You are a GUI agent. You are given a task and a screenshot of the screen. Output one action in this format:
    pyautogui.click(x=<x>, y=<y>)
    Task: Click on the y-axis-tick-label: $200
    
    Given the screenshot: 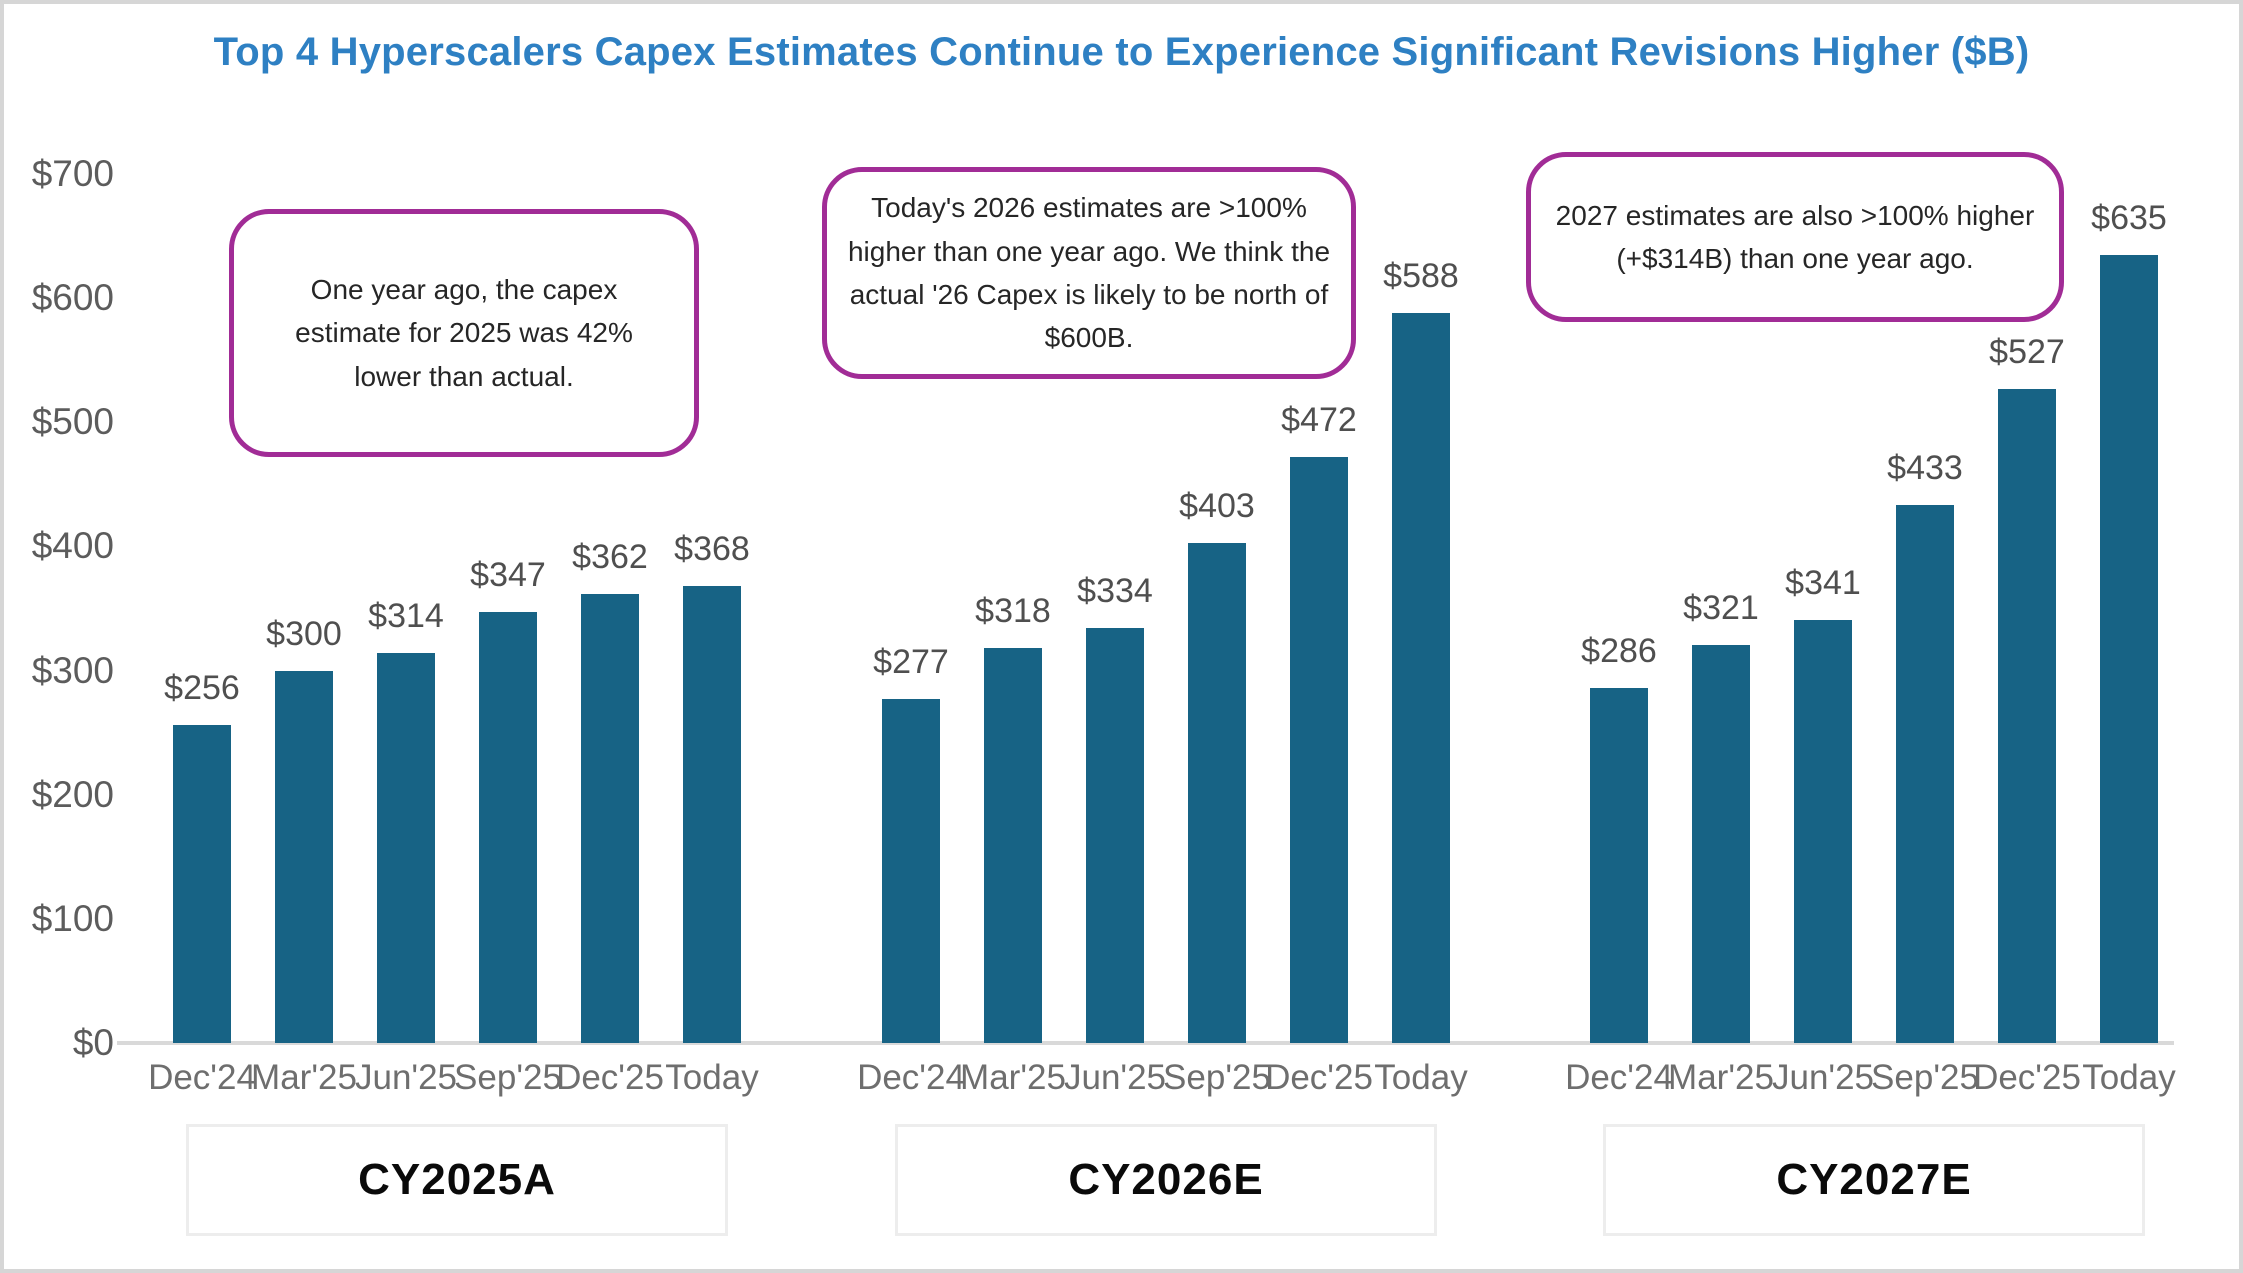 What is the action you would take?
    pyautogui.click(x=72, y=794)
    